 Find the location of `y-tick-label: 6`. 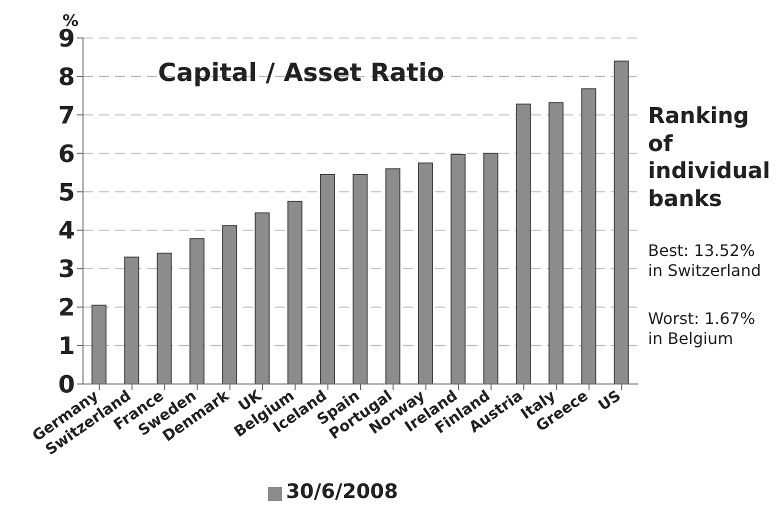

y-tick-label: 6 is located at coordinates (66, 154).